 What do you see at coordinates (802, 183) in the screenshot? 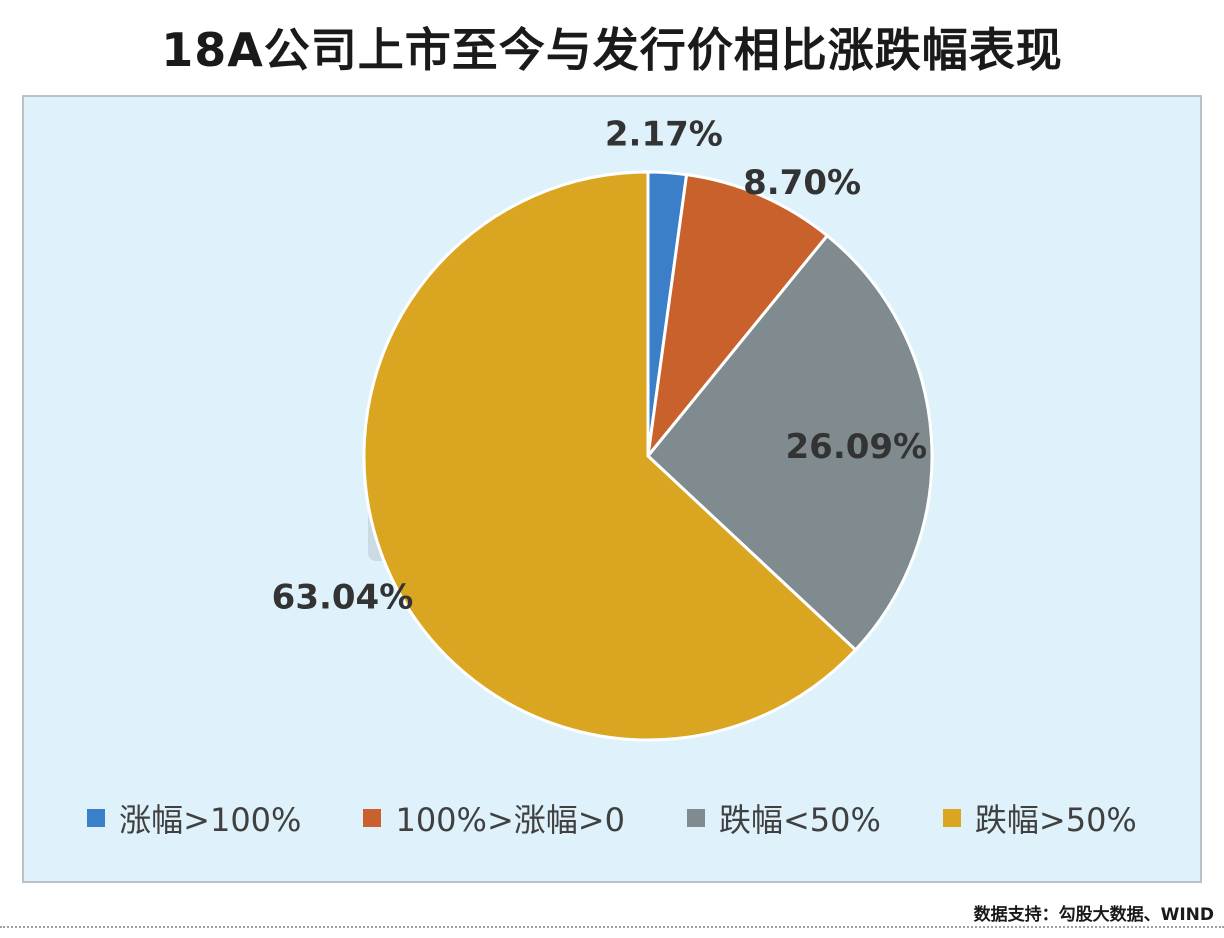
I see `data-label-2: 8.70%` at bounding box center [802, 183].